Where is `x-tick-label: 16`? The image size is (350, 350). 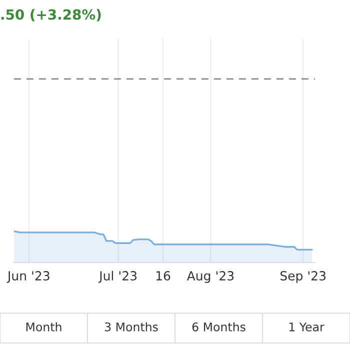 x-tick-label: 16 is located at coordinates (163, 276).